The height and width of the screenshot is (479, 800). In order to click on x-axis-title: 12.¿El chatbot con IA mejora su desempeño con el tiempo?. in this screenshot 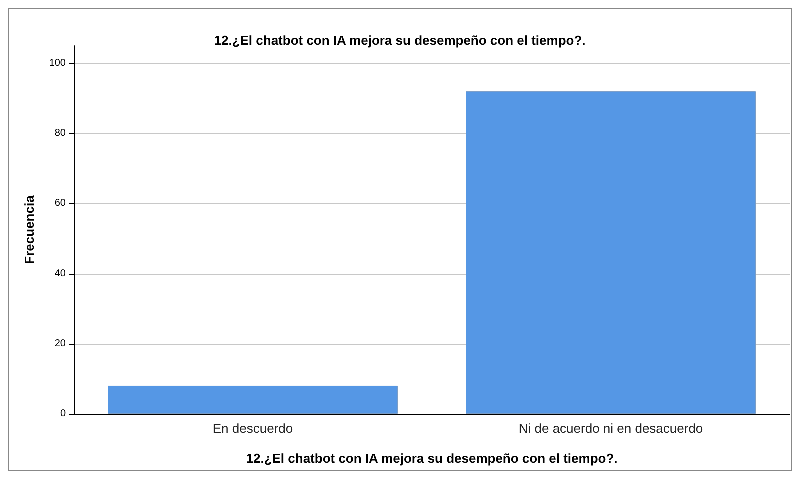, I will do `click(432, 458)`.